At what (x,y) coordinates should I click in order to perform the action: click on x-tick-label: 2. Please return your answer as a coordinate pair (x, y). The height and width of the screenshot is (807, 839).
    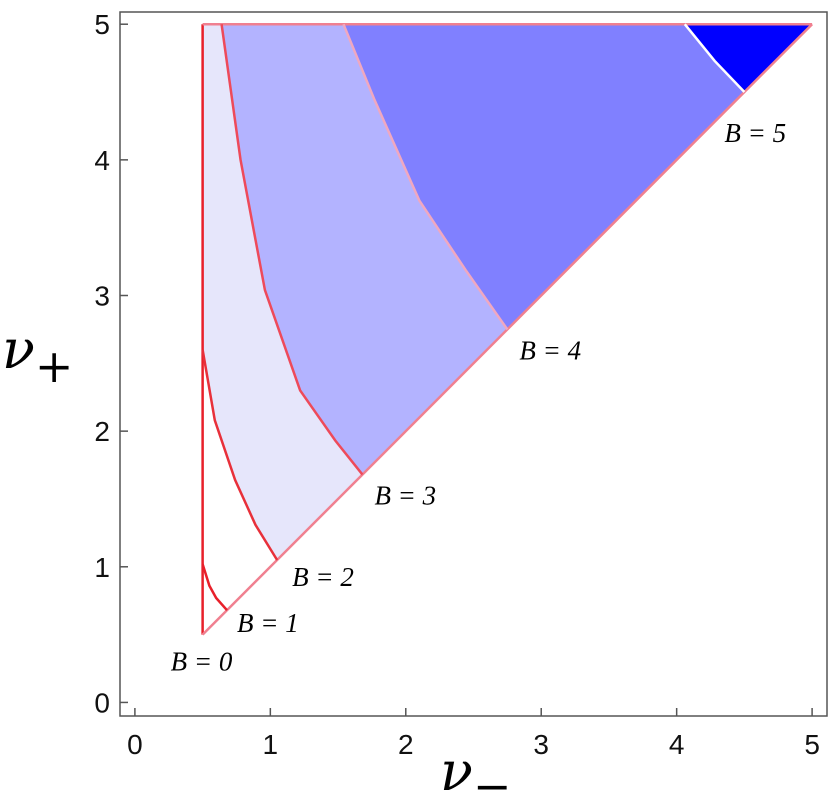
    Looking at the image, I should click on (406, 744).